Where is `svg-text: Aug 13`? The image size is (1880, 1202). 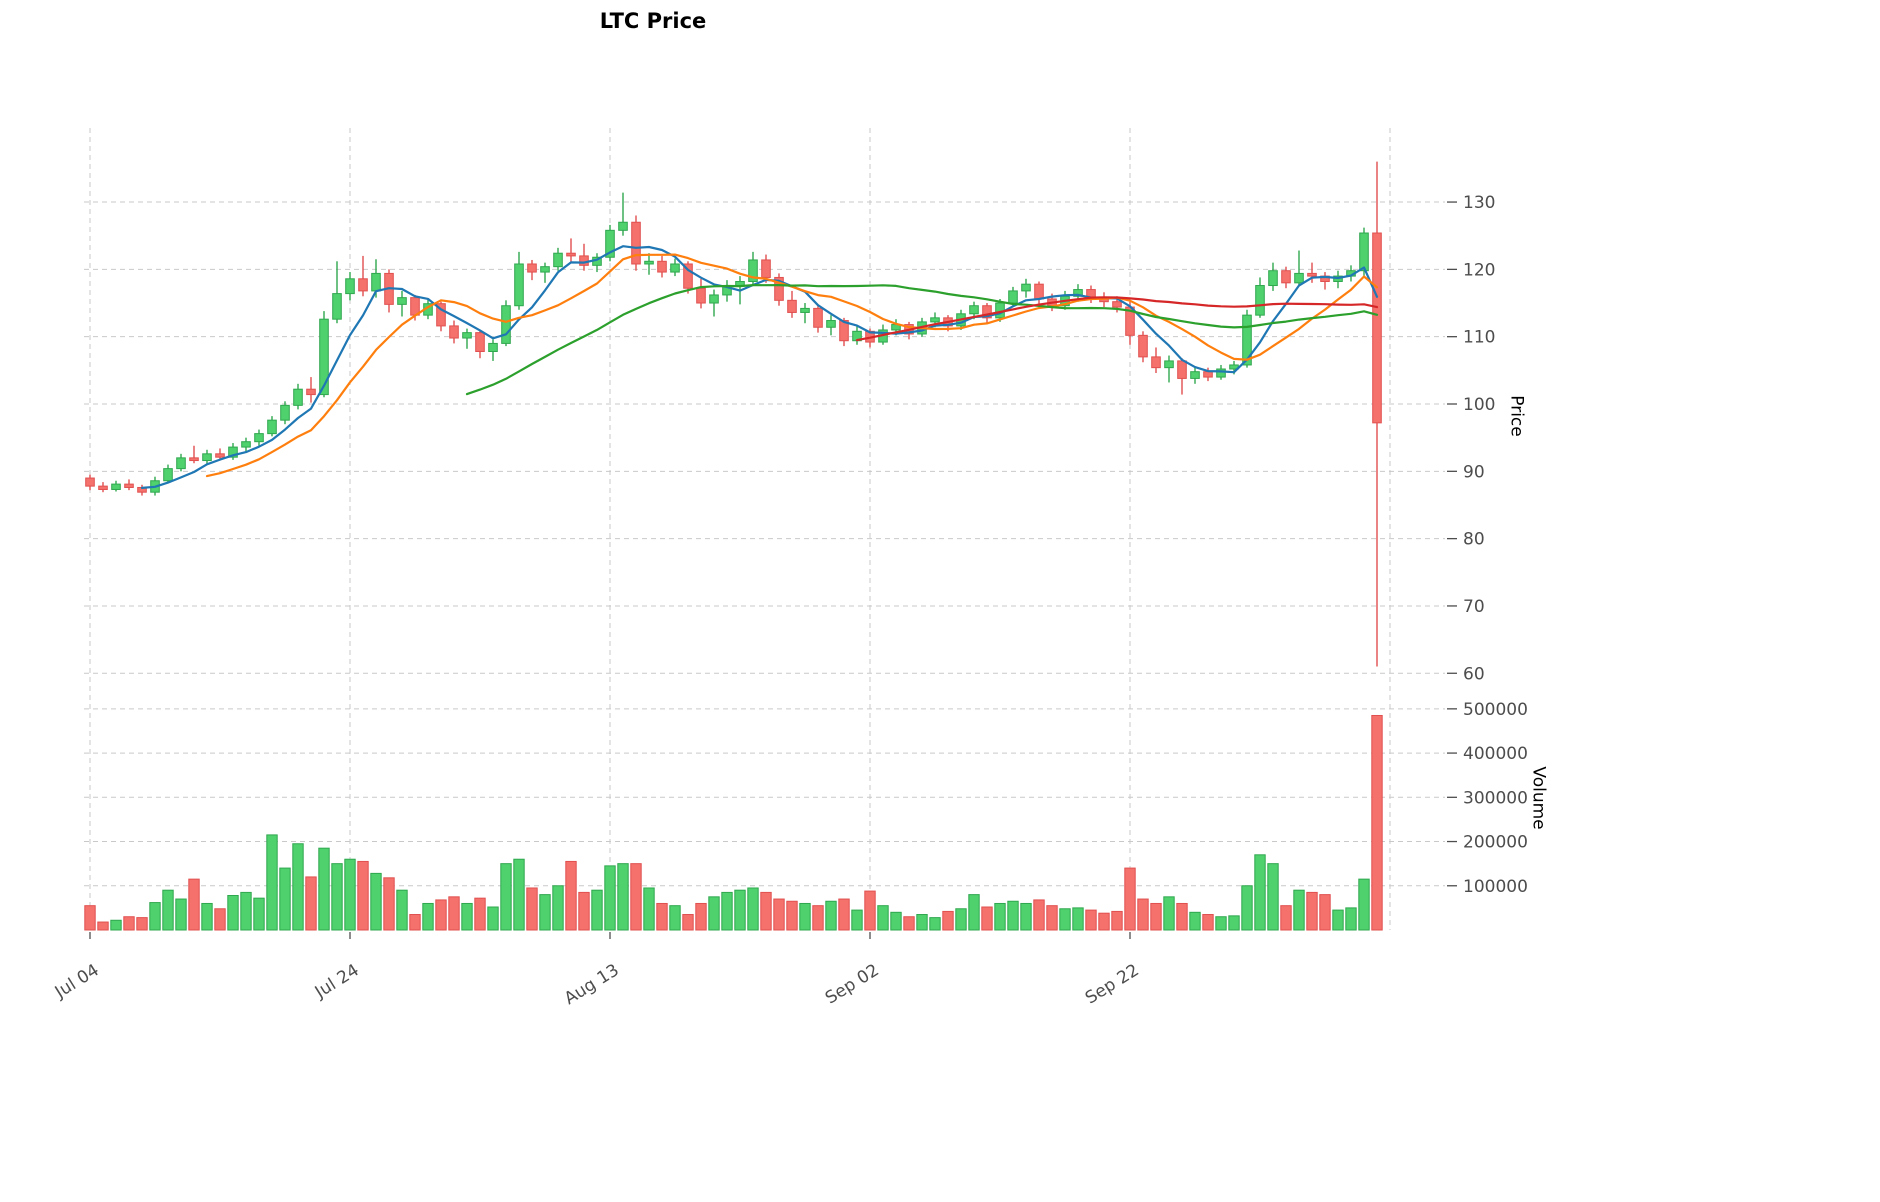 svg-text: Aug 13 is located at coordinates (592, 984).